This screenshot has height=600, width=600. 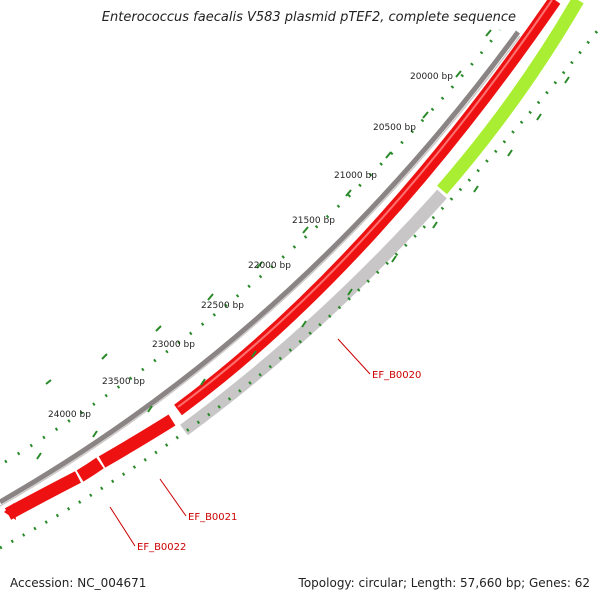 What do you see at coordinates (90, 469) in the screenshot?
I see `gene-feature-ef-b0022` at bounding box center [90, 469].